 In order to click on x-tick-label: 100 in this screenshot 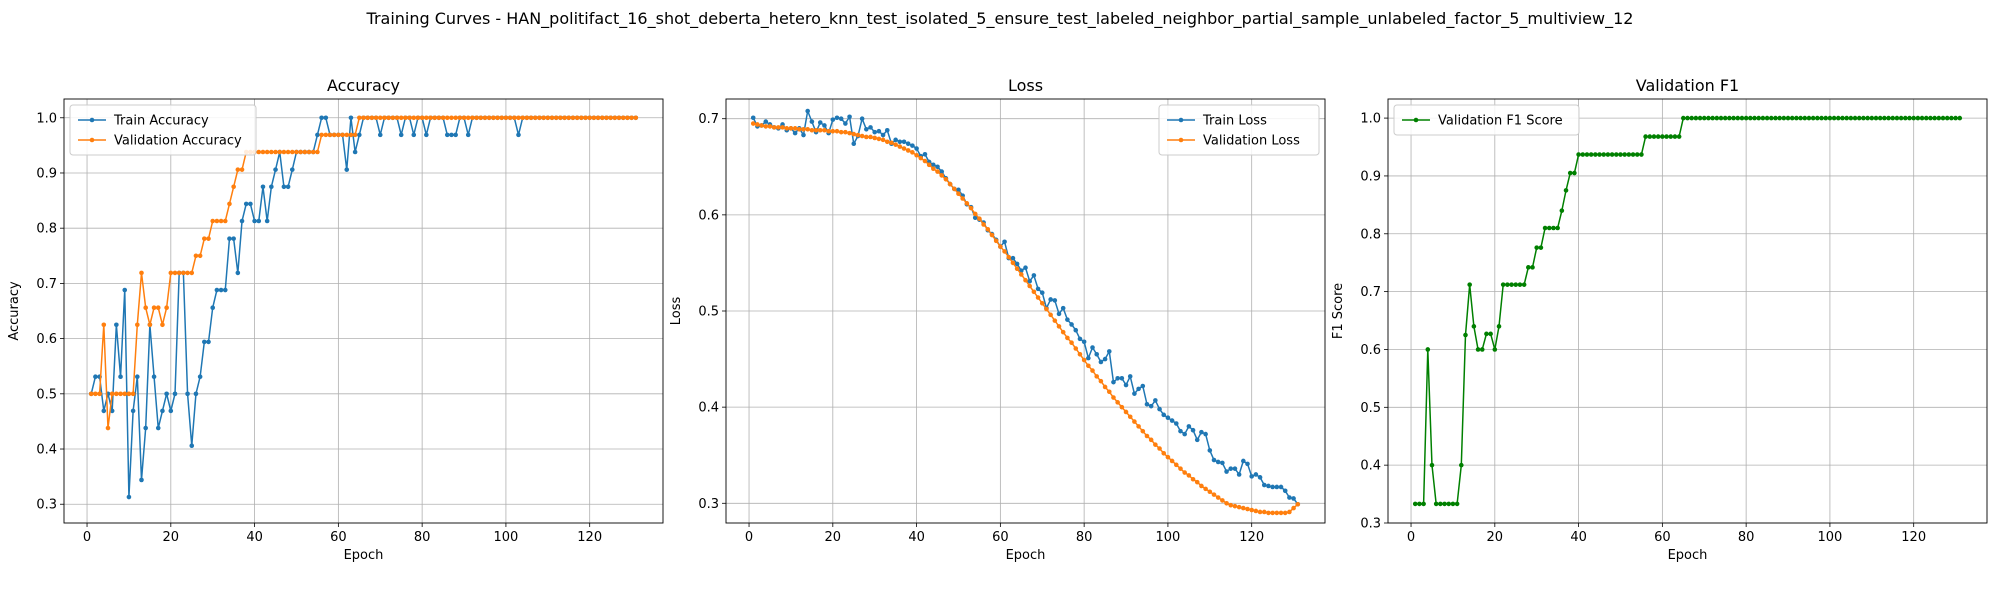, I will do `click(1168, 537)`.